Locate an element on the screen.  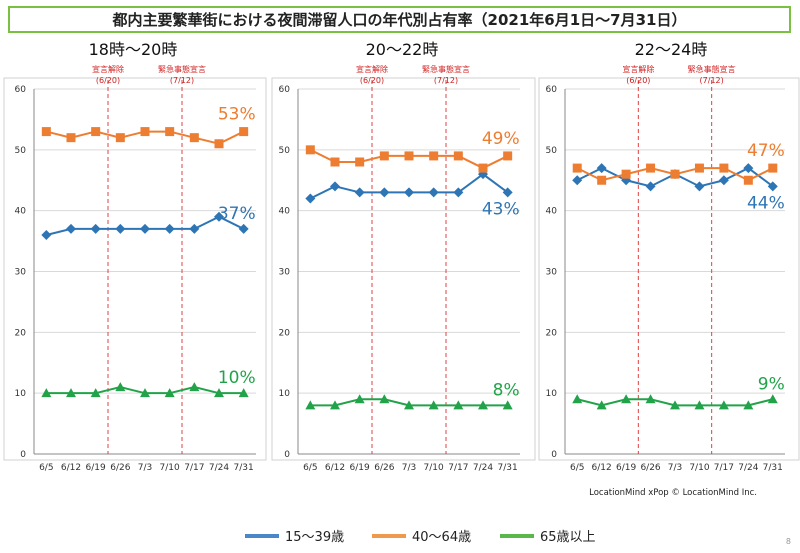
page-number: 8 is located at coordinates (788, 541).